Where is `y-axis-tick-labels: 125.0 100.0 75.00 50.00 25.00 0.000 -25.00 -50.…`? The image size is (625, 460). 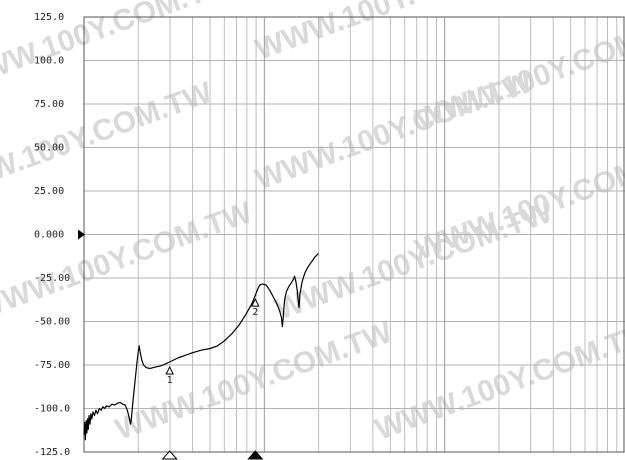 y-axis-tick-labels: 125.0 100.0 75.00 50.00 25.00 0.000 -25.00 -50.… is located at coordinates (52, 235).